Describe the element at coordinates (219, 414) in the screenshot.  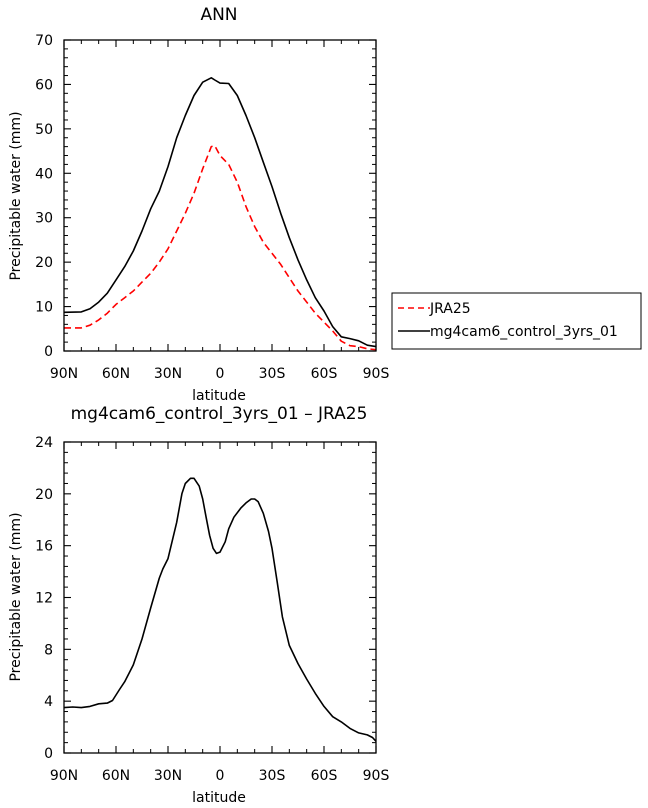
I see `panel-2-title: mg4cam6_control_3yrs_01 – JRA25` at that location.